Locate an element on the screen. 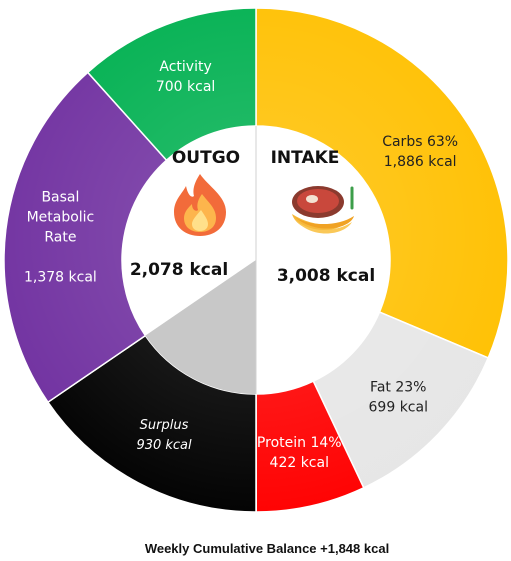 This screenshot has width=511, height=561. segment-label-line: Basal is located at coordinates (60, 197).